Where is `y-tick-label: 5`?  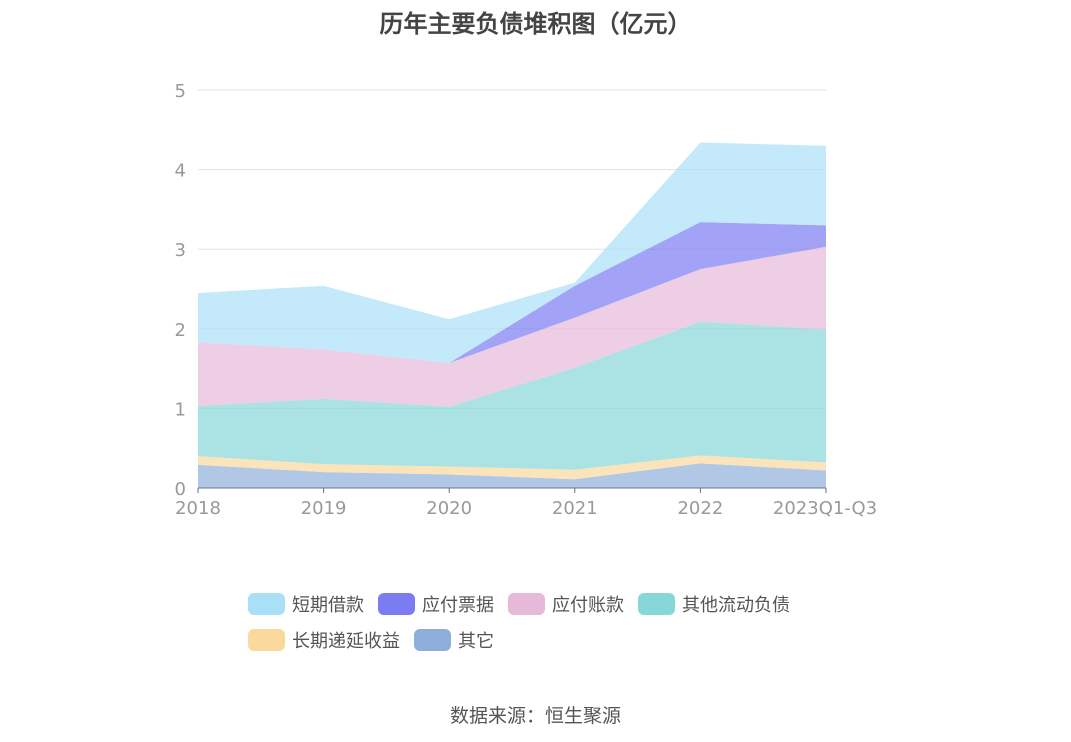 y-tick-label: 5 is located at coordinates (180, 91).